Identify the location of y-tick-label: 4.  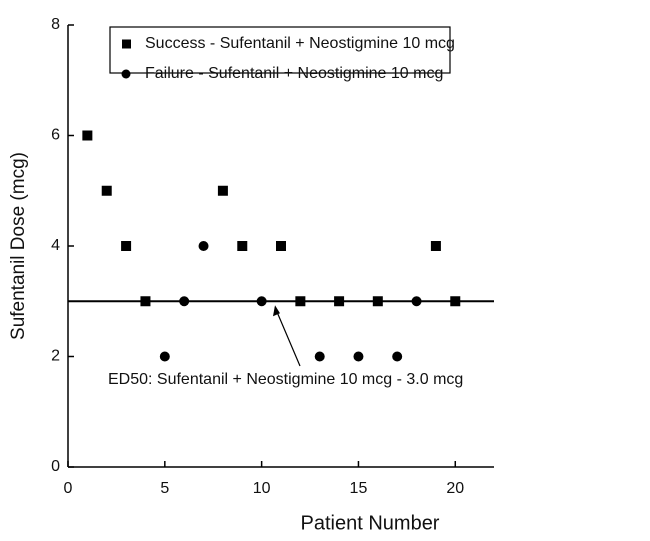
(55, 245).